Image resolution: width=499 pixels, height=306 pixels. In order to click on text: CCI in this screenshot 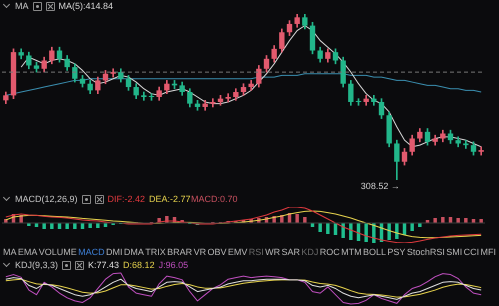, I will do `click(472, 252)`.